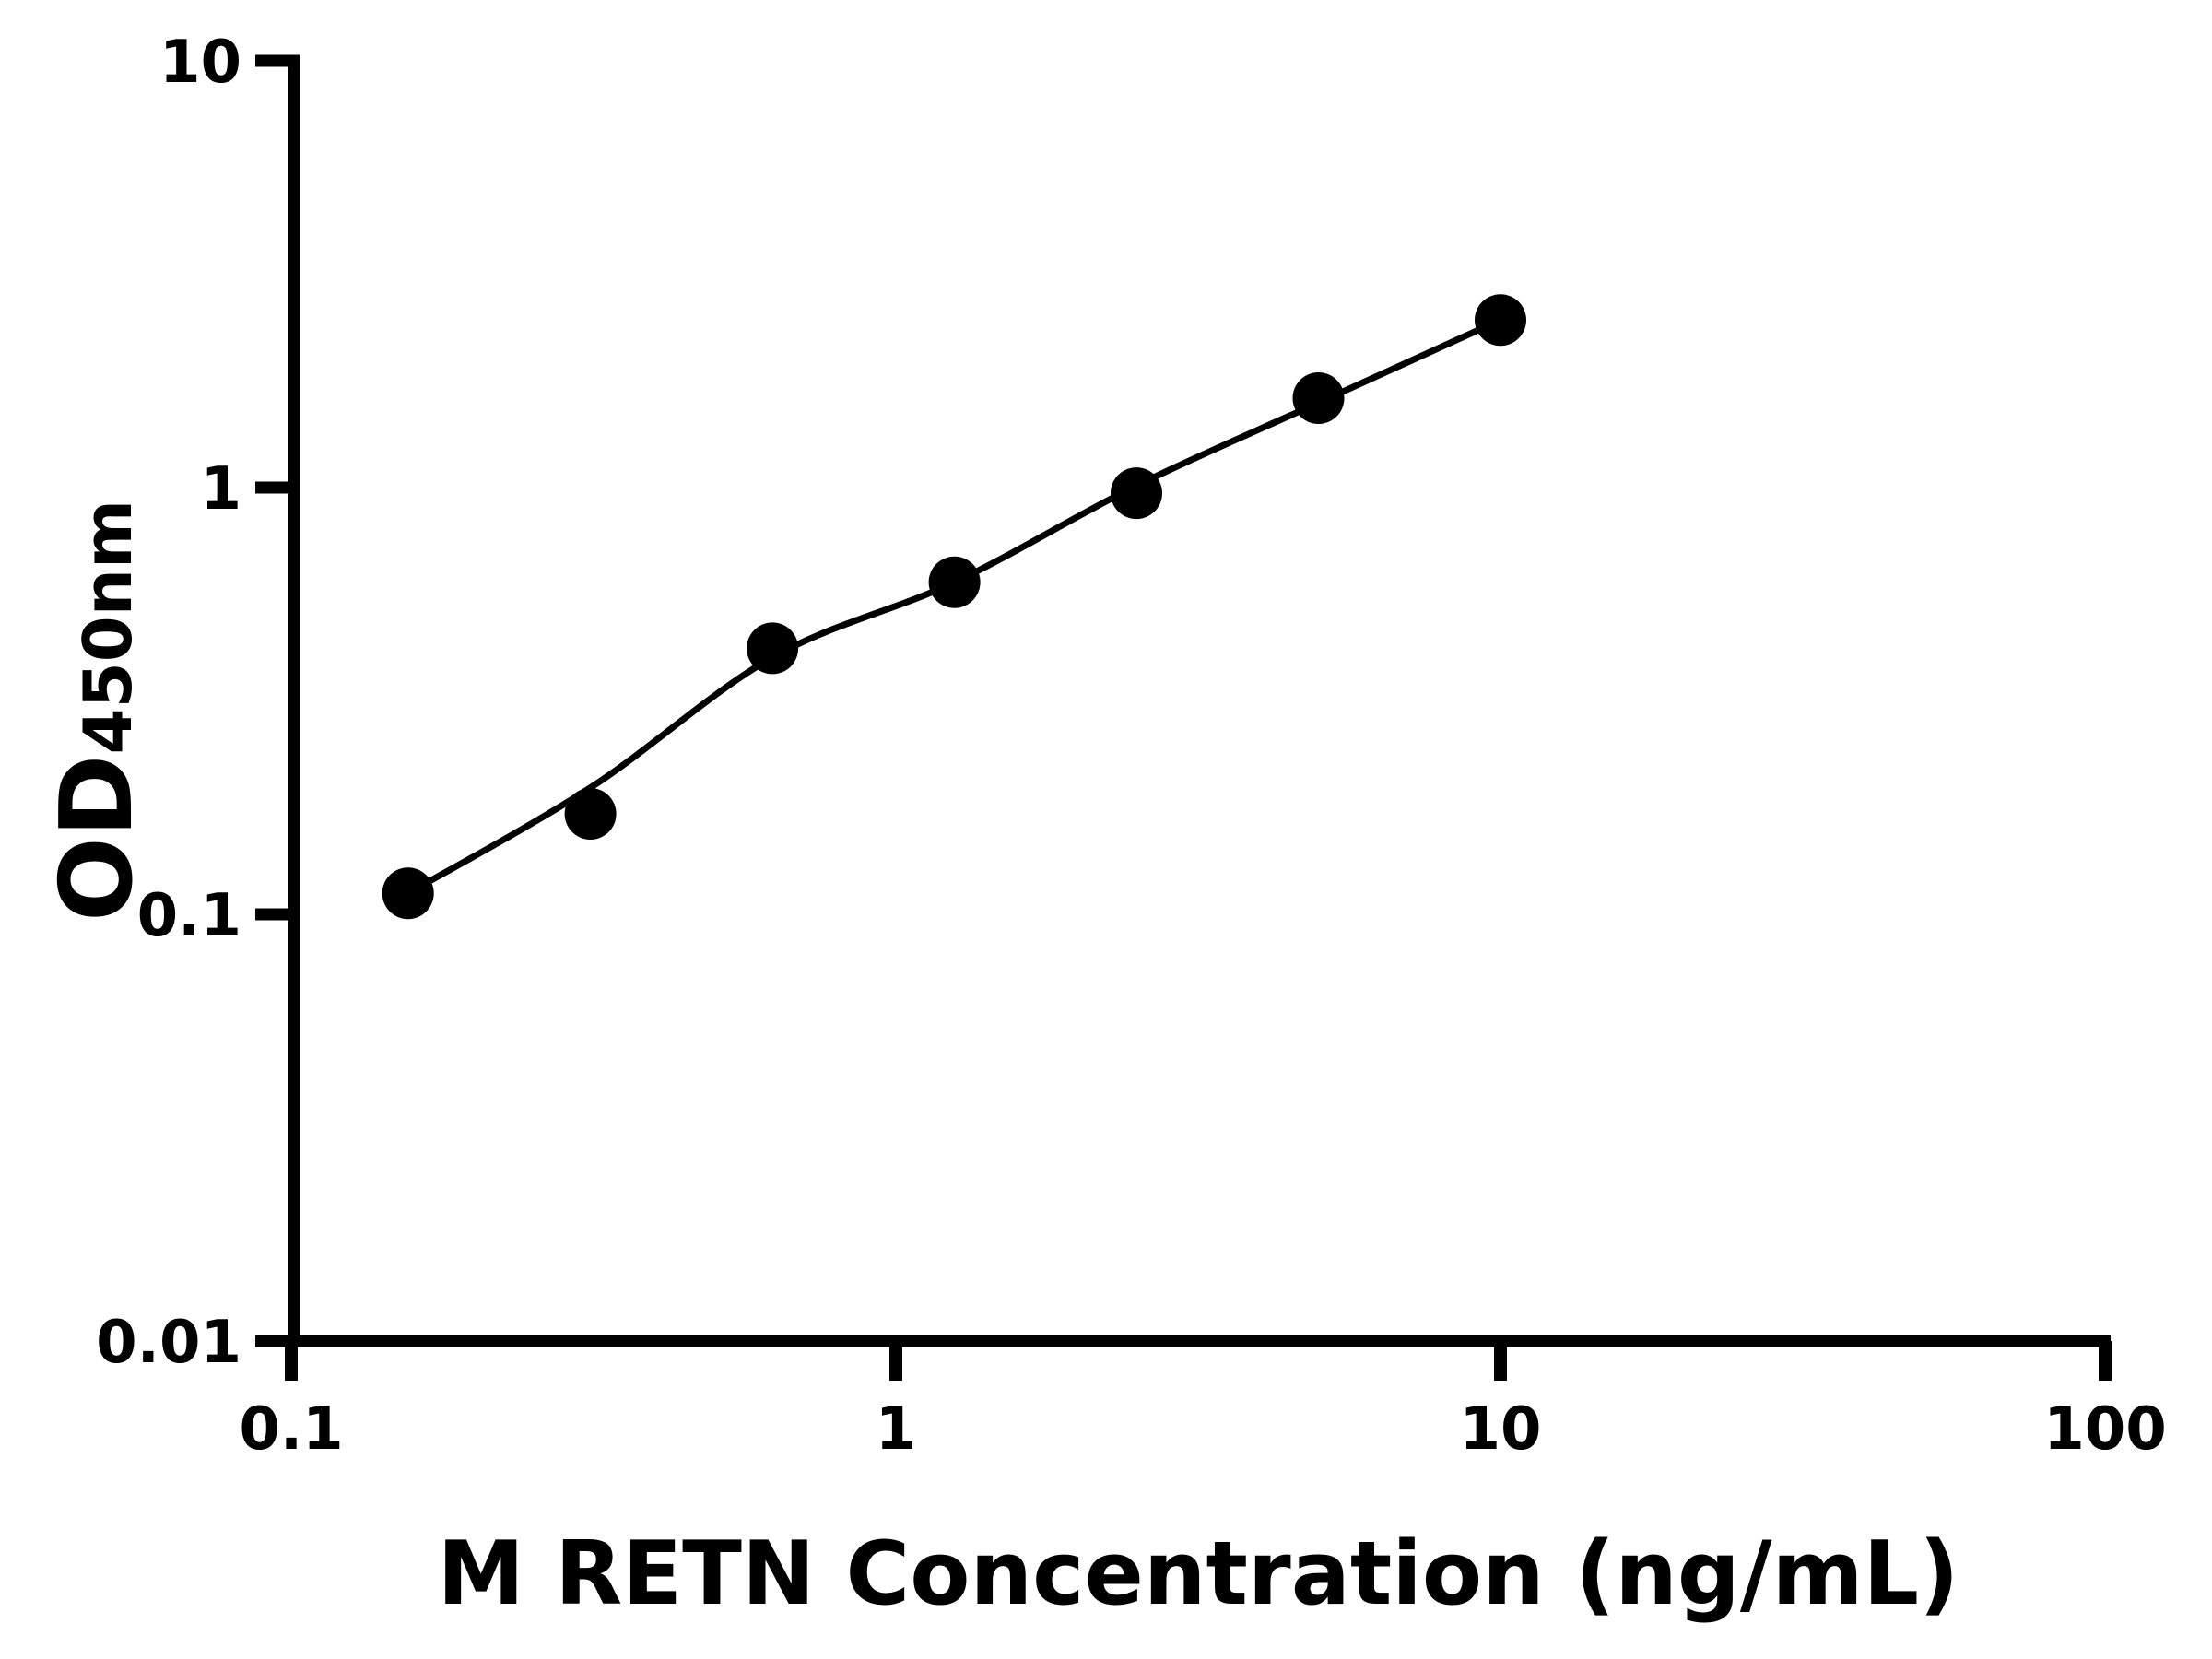  Describe the element at coordinates (97, 838) in the screenshot. I see `y-axis-title-main: OD` at that location.